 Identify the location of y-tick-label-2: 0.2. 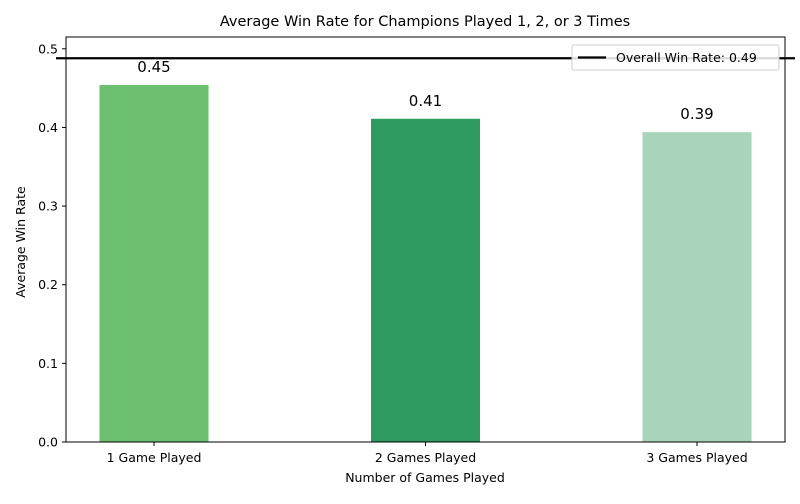
(48, 284).